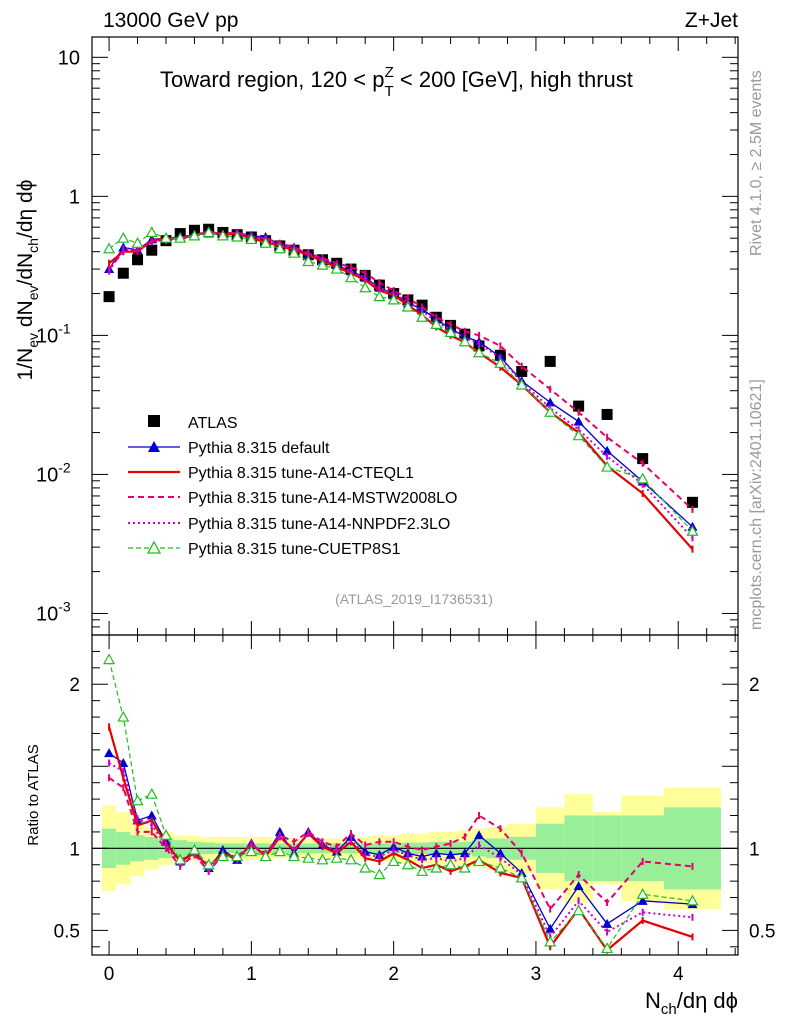 The height and width of the screenshot is (1024, 786). Describe the element at coordinates (67, 931) in the screenshot. I see `y-tick-label-ratio-left: 0.5` at that location.